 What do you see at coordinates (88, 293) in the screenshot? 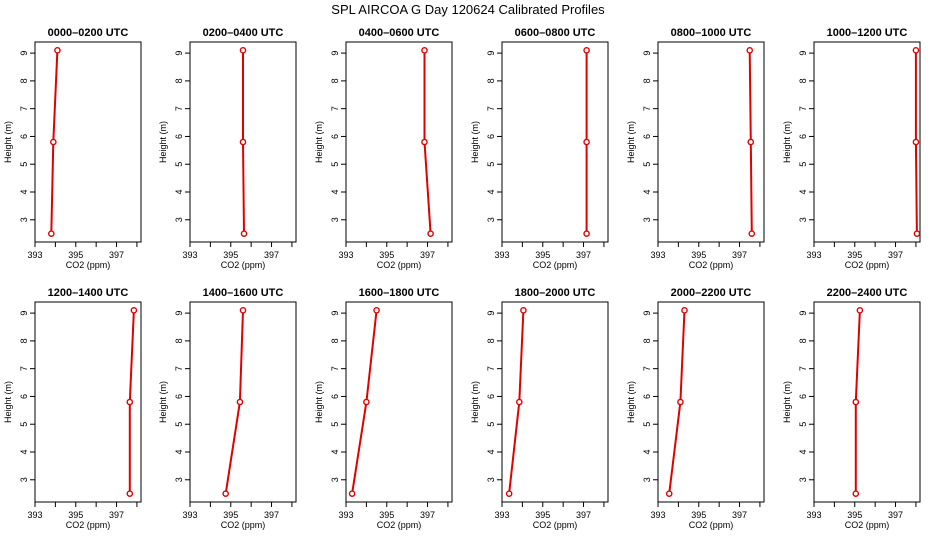
I see `panel-title: 1200–1400 UTC` at bounding box center [88, 293].